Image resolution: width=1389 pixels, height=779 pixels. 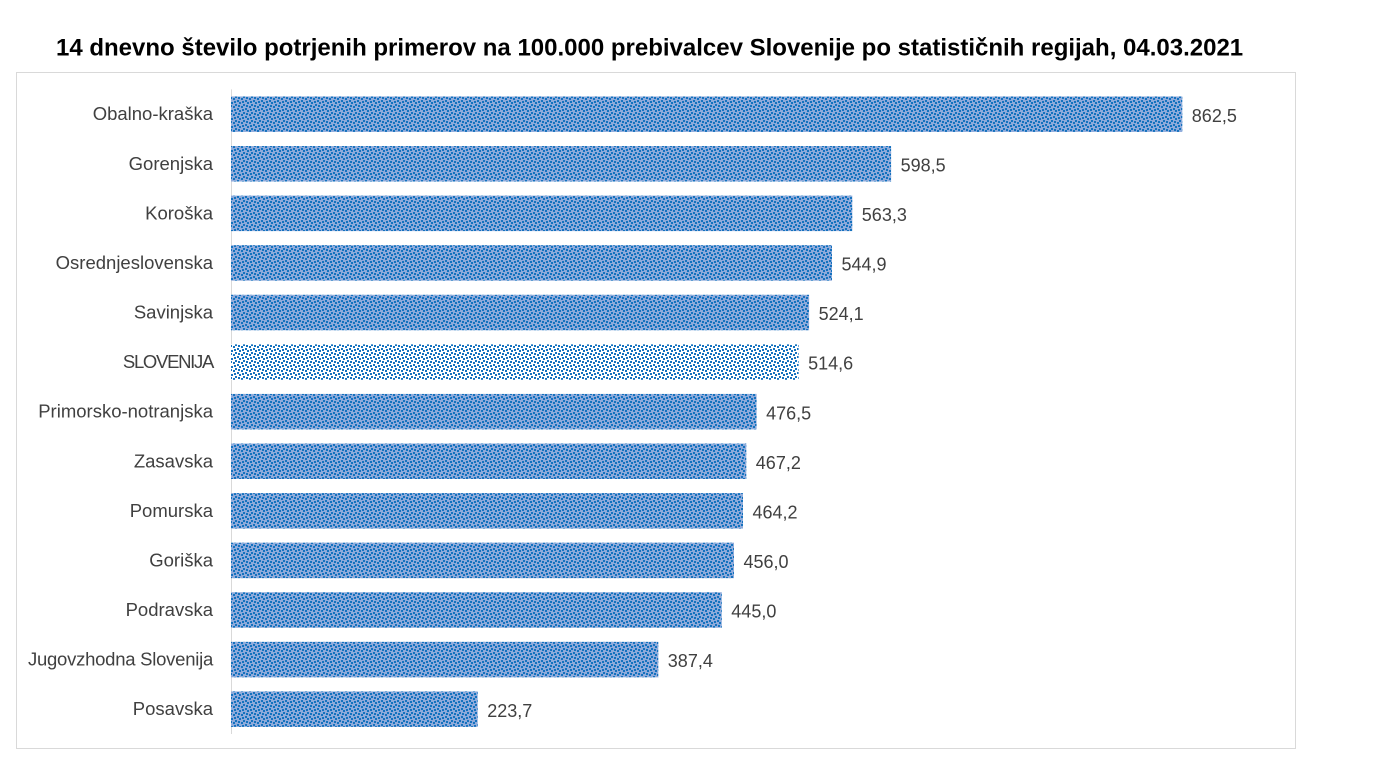 What do you see at coordinates (841, 314) in the screenshot?
I see `svg-text: 524,1` at bounding box center [841, 314].